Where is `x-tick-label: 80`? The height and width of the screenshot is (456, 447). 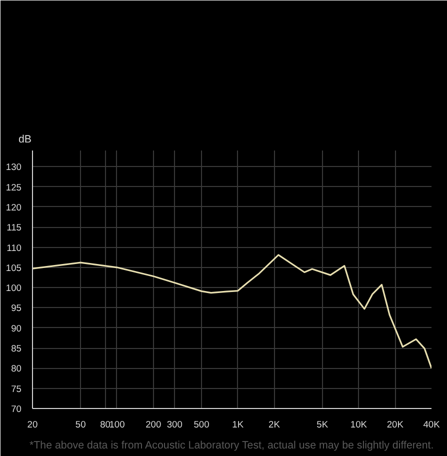
x-tick-label: 80 is located at coordinates (105, 425).